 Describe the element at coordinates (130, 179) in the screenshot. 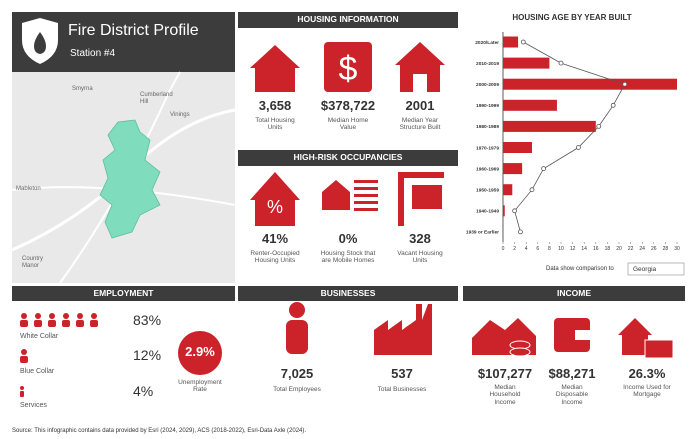

I see `district-area` at that location.